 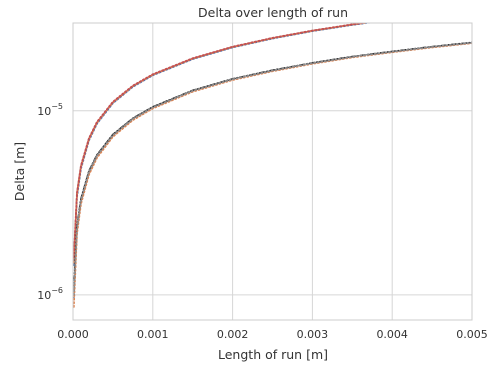 I want to click on y-tick-label: 10⁻⁵, so click(x=50, y=110).